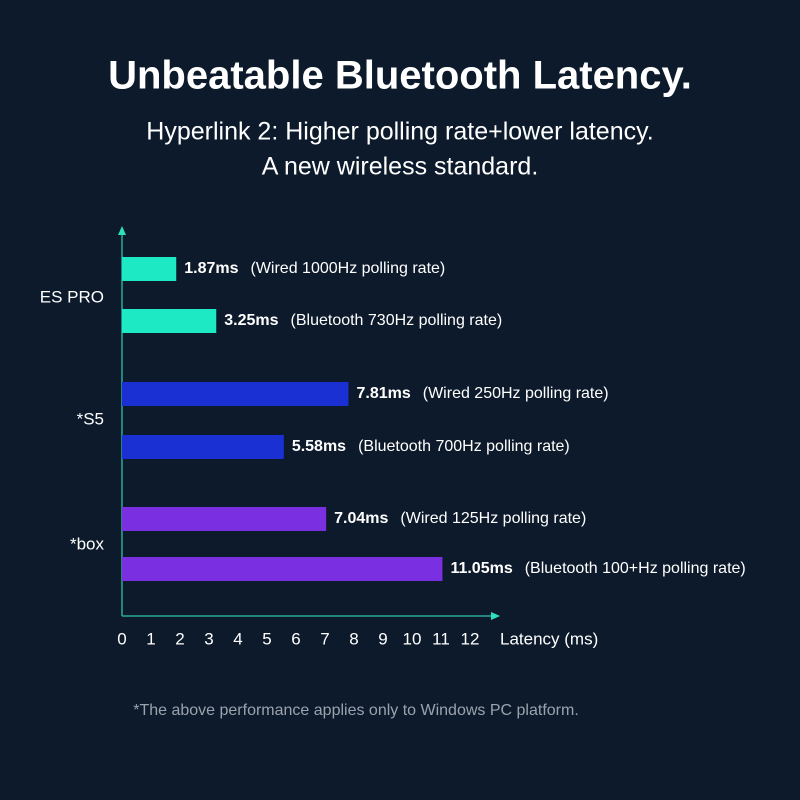  Describe the element at coordinates (635, 568) in the screenshot. I see `bar-note: (Bluetooth 100+Hz polling rate)` at that location.